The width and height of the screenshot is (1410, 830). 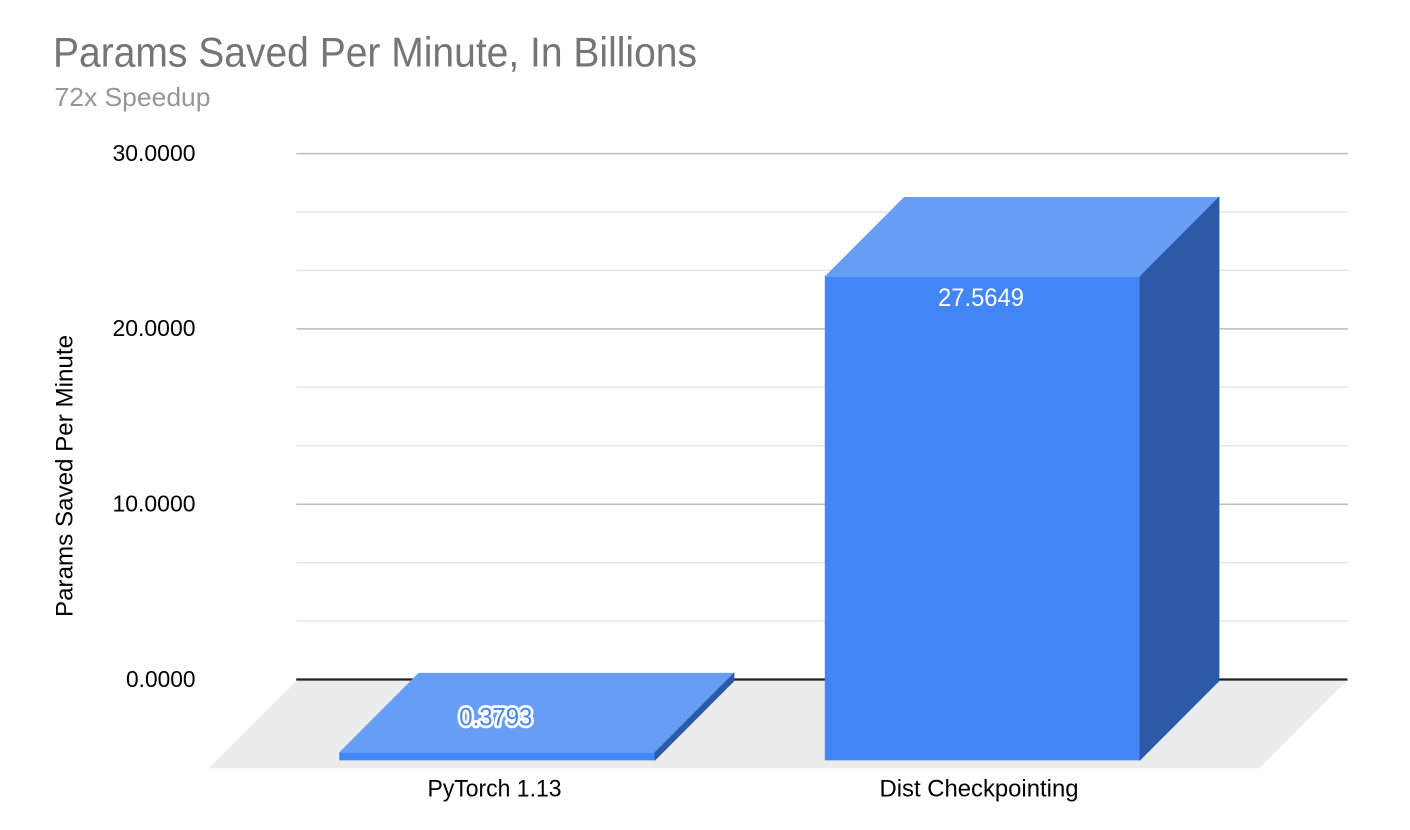 I want to click on svg-text: PyTorch 1.13, so click(x=495, y=789).